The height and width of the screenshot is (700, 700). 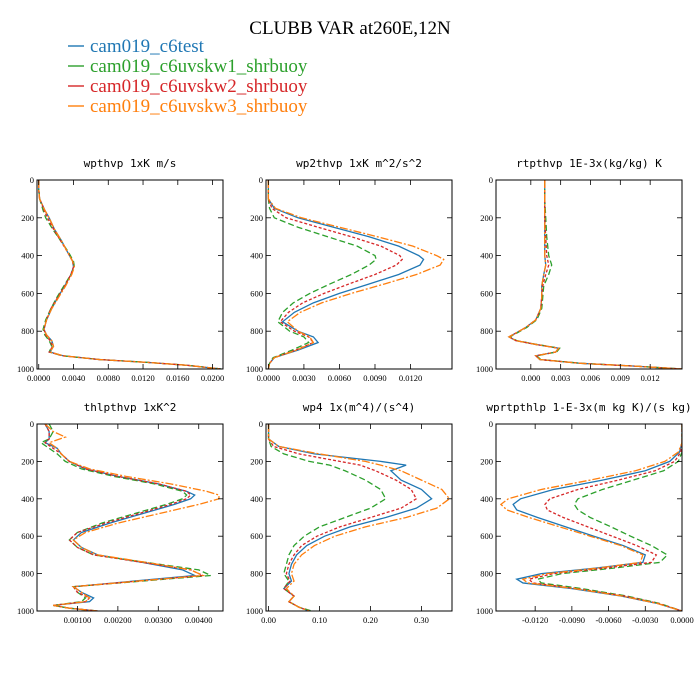 I want to click on x-tick-label: -0.0090, so click(x=572, y=620).